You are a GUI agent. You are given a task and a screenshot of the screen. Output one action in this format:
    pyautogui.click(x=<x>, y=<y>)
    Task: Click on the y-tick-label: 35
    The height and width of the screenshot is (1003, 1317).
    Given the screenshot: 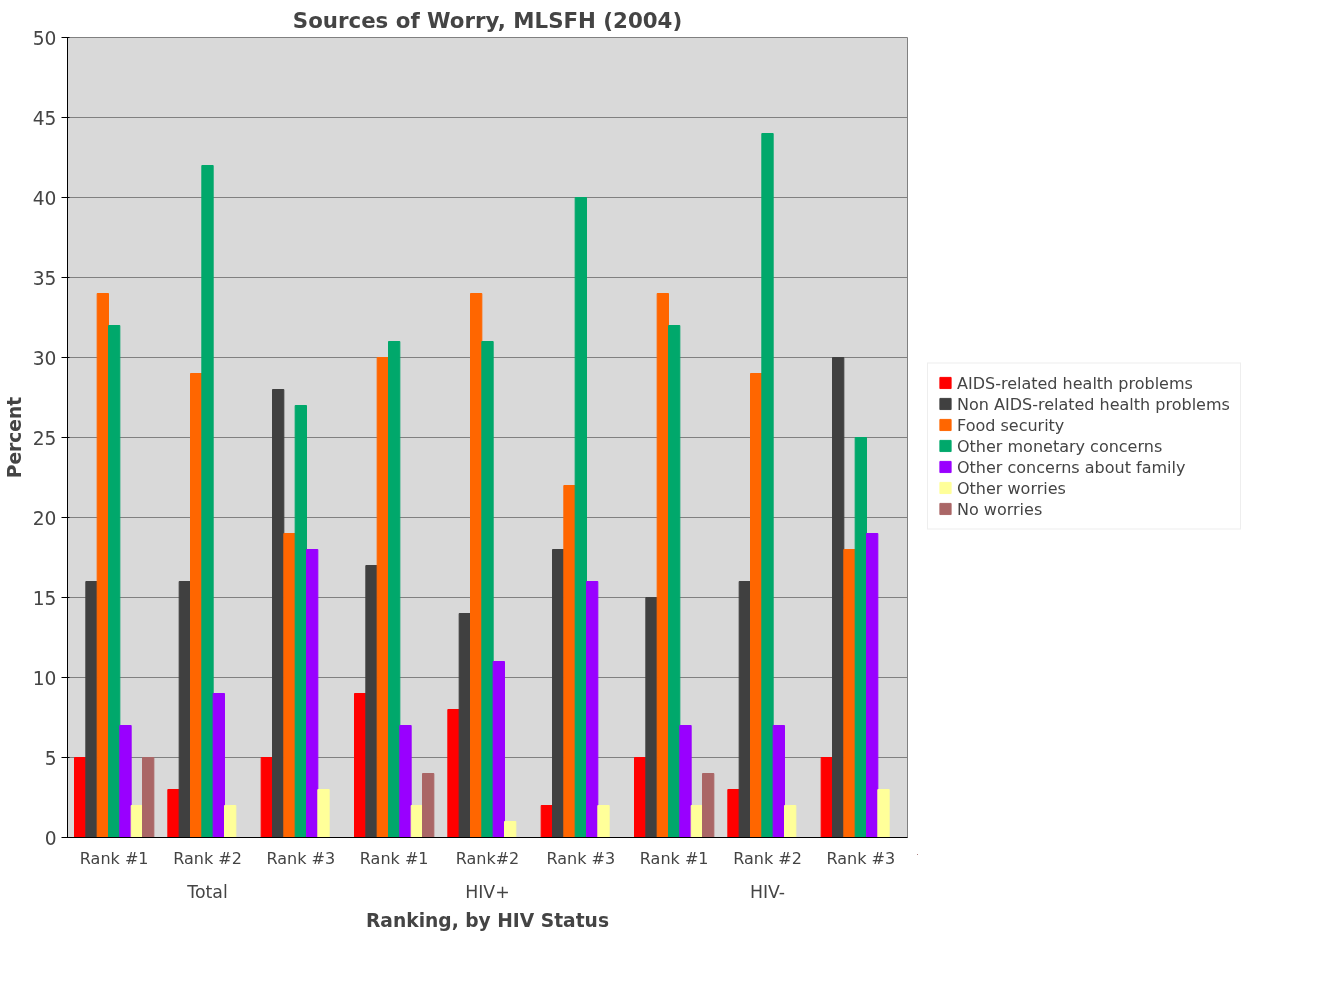 What is the action you would take?
    pyautogui.click(x=44, y=278)
    